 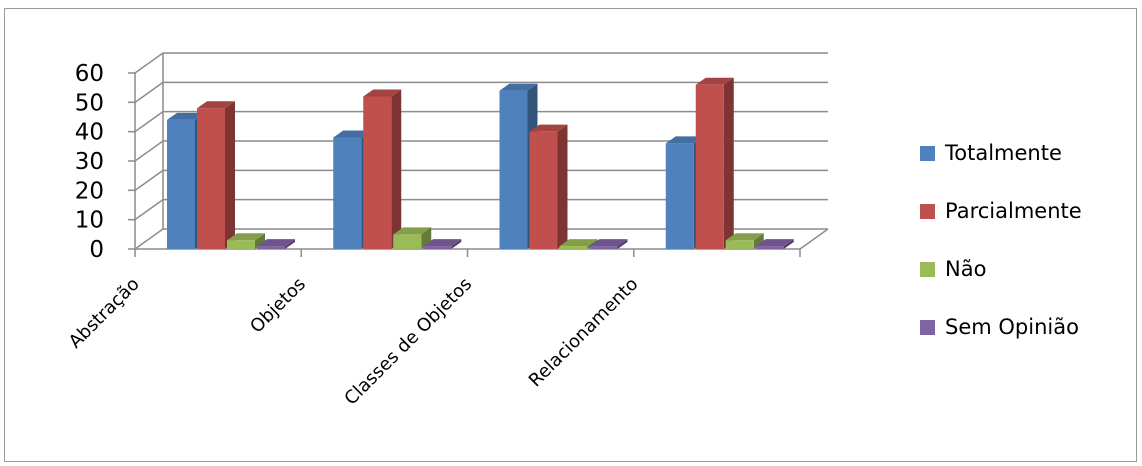 I want to click on x-tick-label: Classes de Objetos, so click(x=408, y=342).